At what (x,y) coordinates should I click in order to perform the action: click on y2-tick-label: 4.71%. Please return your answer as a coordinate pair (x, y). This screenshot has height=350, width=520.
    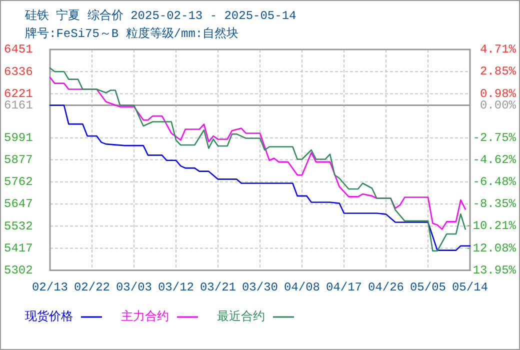
    Looking at the image, I should click on (498, 49).